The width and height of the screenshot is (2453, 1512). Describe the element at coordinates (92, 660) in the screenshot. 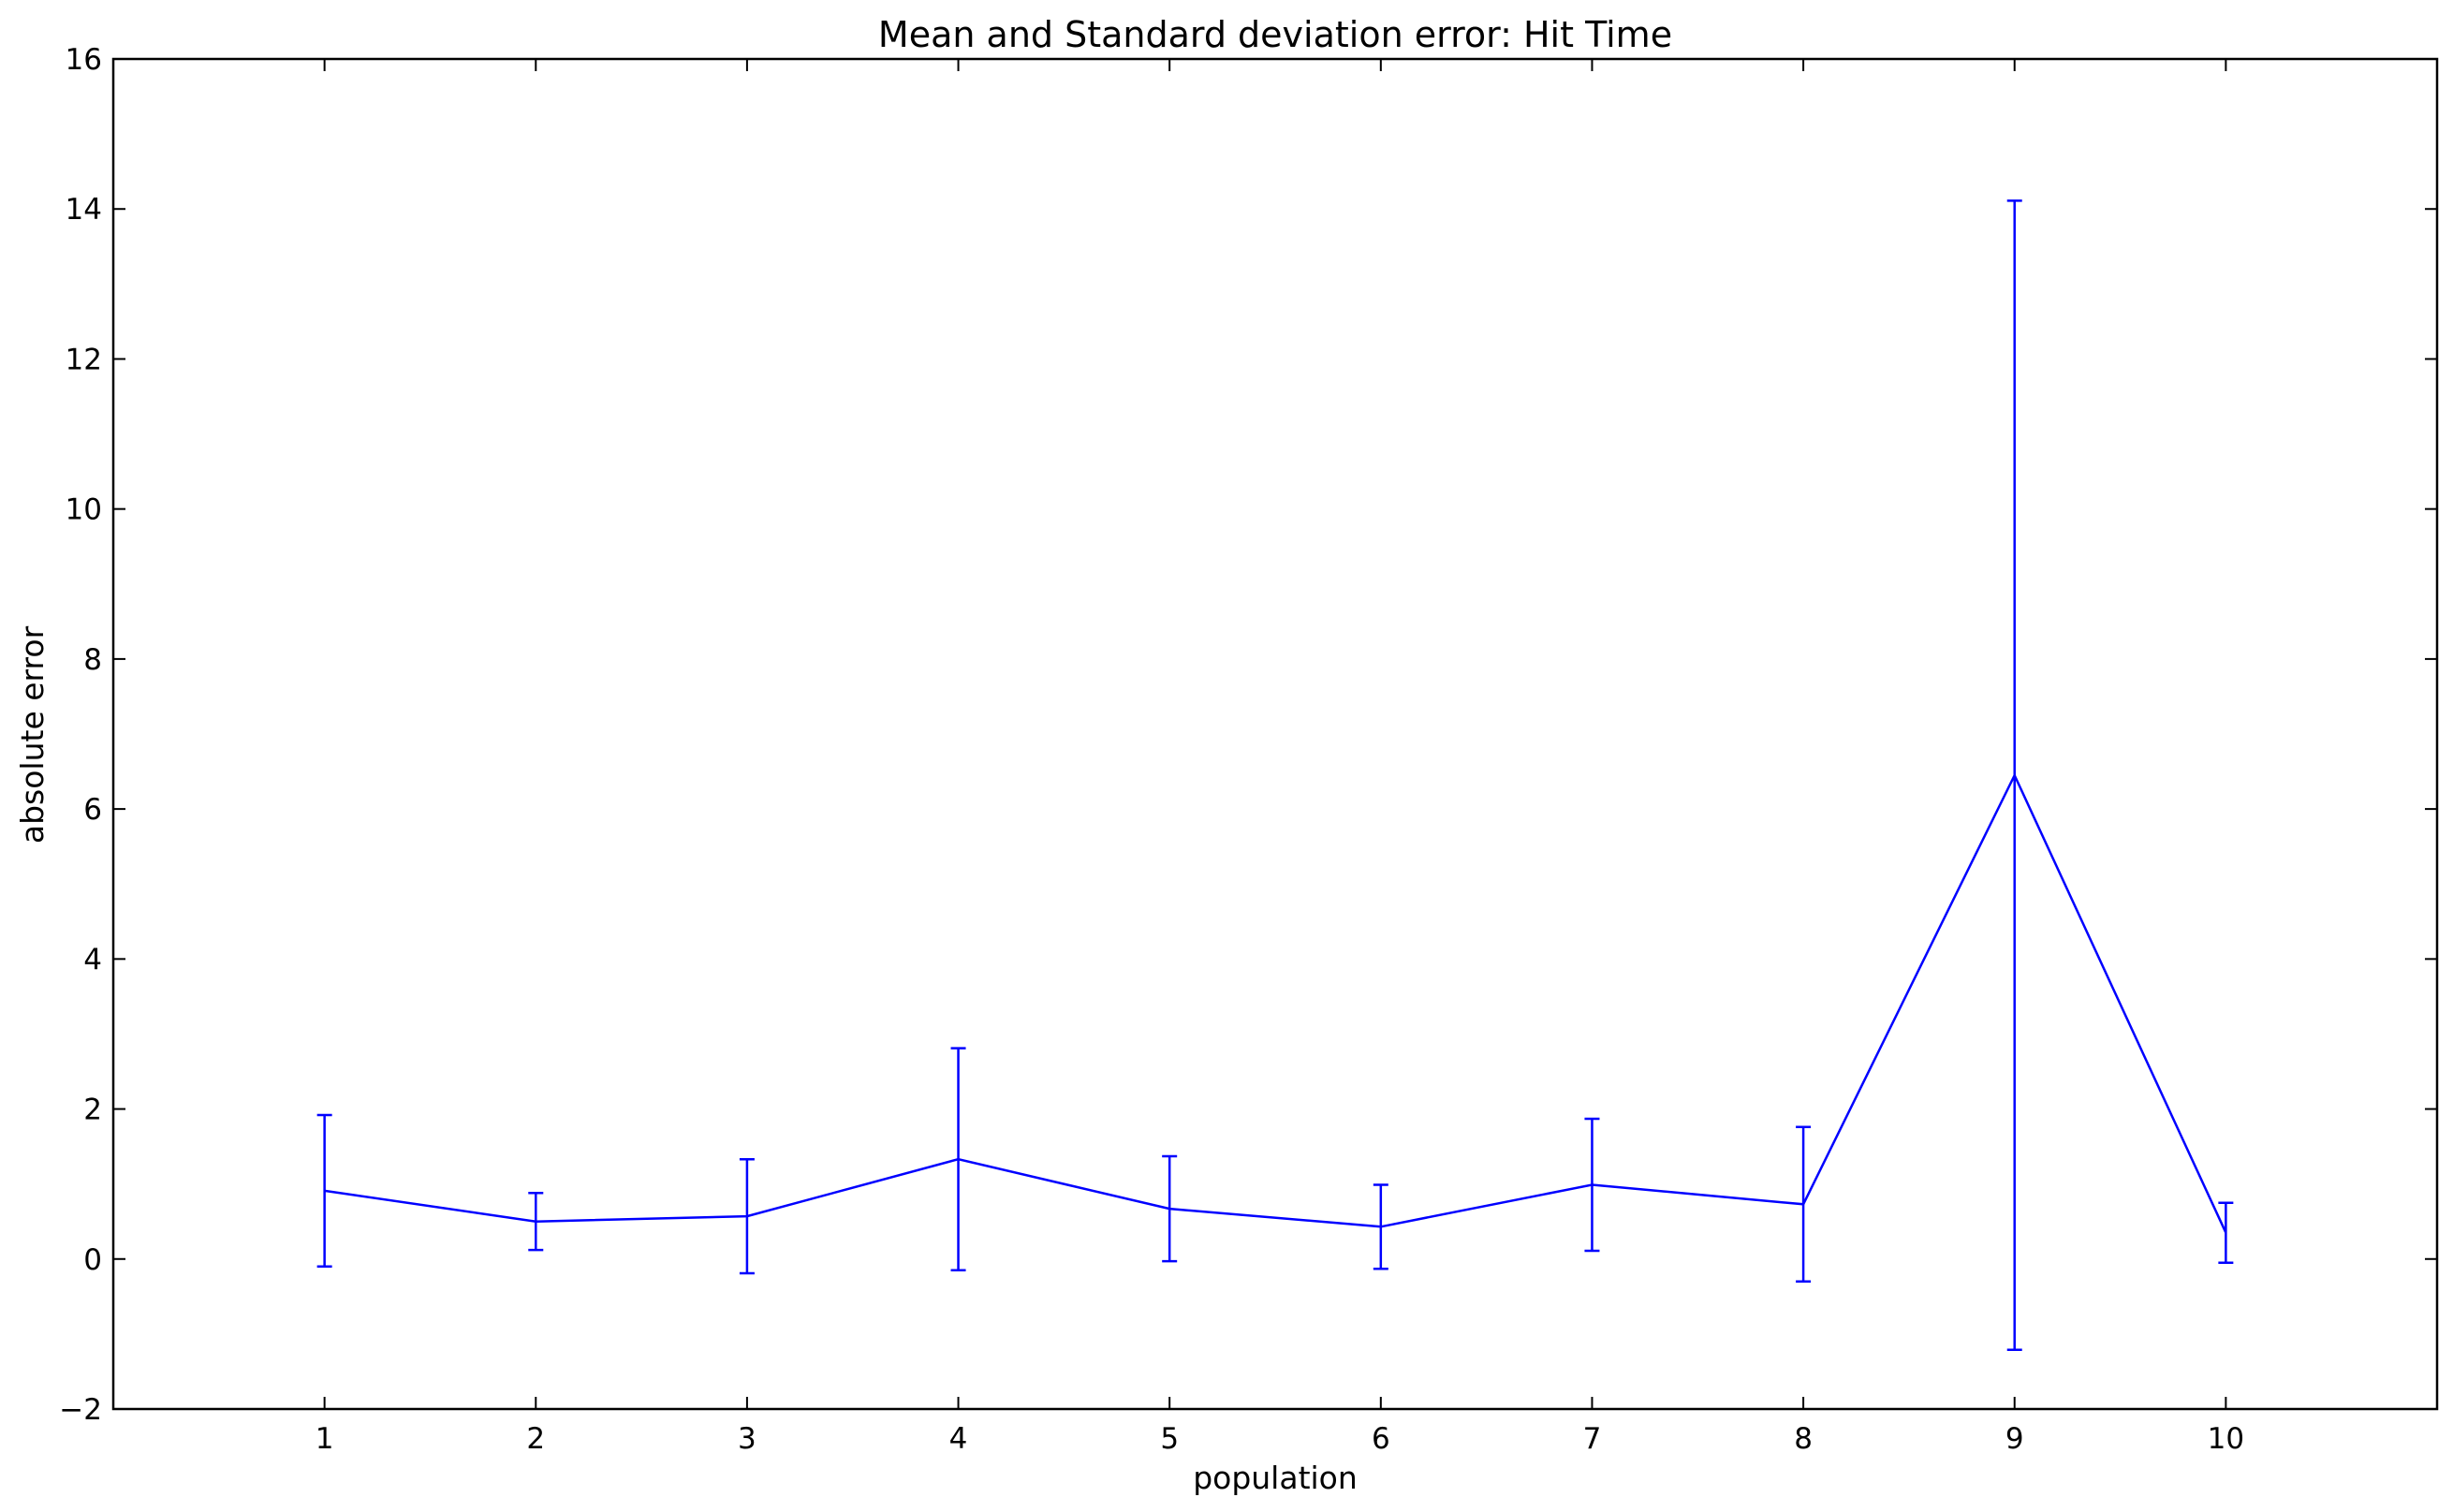

I see `y-tick-label: 8` at that location.